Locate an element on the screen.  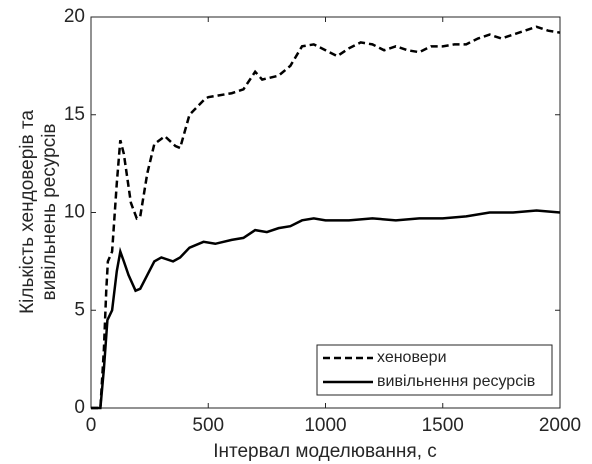
y-tick-label: 5 is located at coordinates (79, 309).